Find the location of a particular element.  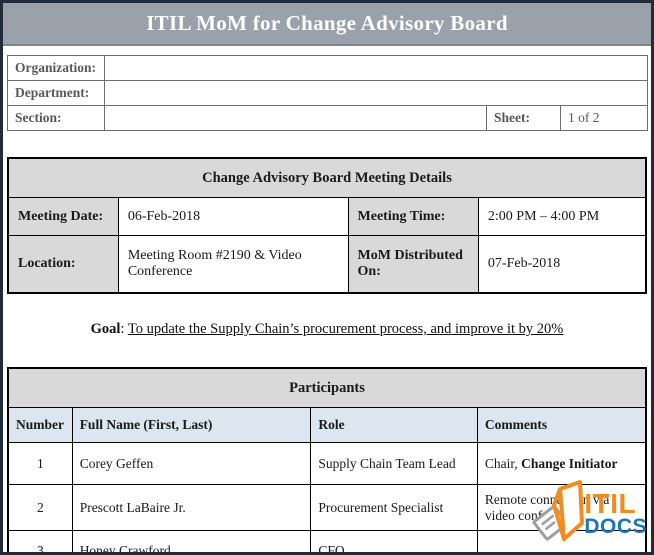

document-fan-icon is located at coordinates (559, 513).